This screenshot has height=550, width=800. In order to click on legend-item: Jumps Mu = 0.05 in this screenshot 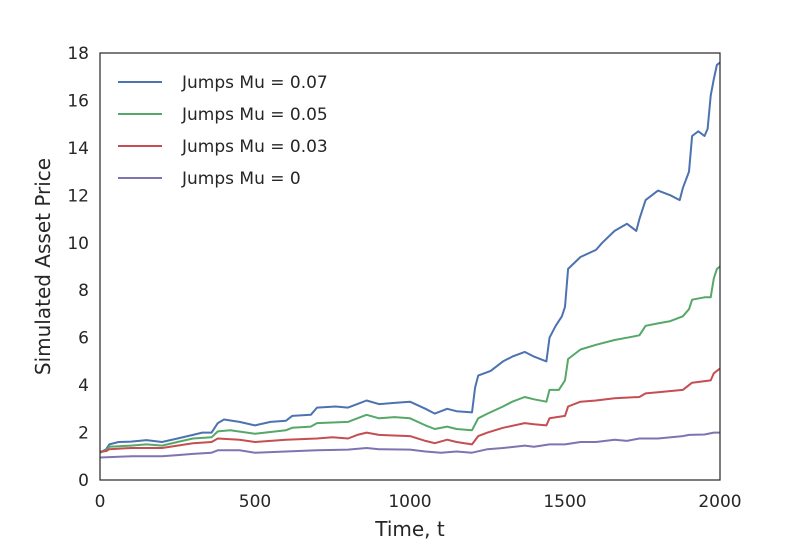, I will do `click(223, 115)`.